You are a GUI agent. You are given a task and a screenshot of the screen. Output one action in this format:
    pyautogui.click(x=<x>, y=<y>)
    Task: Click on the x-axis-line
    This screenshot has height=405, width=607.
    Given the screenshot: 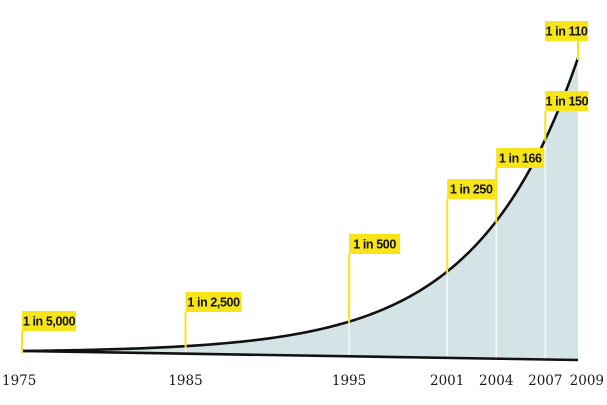 What is the action you would take?
    pyautogui.click(x=300, y=355)
    